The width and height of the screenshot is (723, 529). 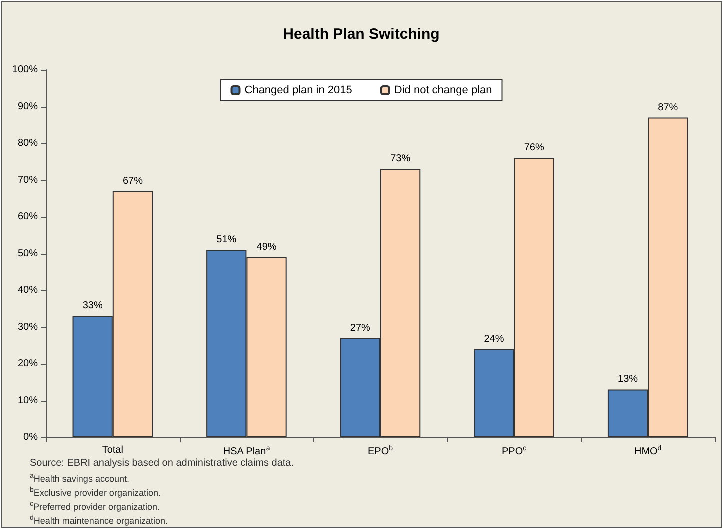 What do you see at coordinates (25, 70) in the screenshot?
I see `y-tick-label: 100%` at bounding box center [25, 70].